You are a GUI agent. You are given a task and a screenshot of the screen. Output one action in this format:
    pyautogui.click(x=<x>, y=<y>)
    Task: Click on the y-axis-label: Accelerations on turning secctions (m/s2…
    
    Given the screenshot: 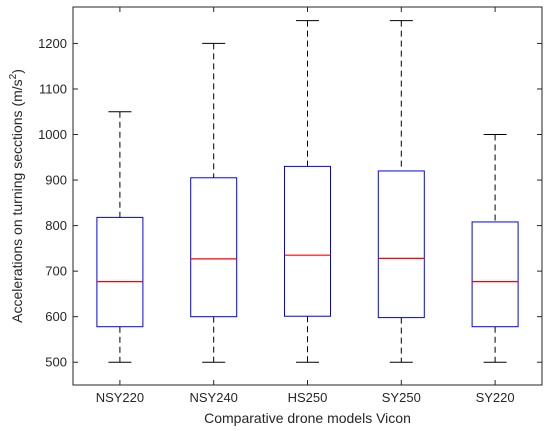 What is the action you would take?
    pyautogui.click(x=16, y=196)
    